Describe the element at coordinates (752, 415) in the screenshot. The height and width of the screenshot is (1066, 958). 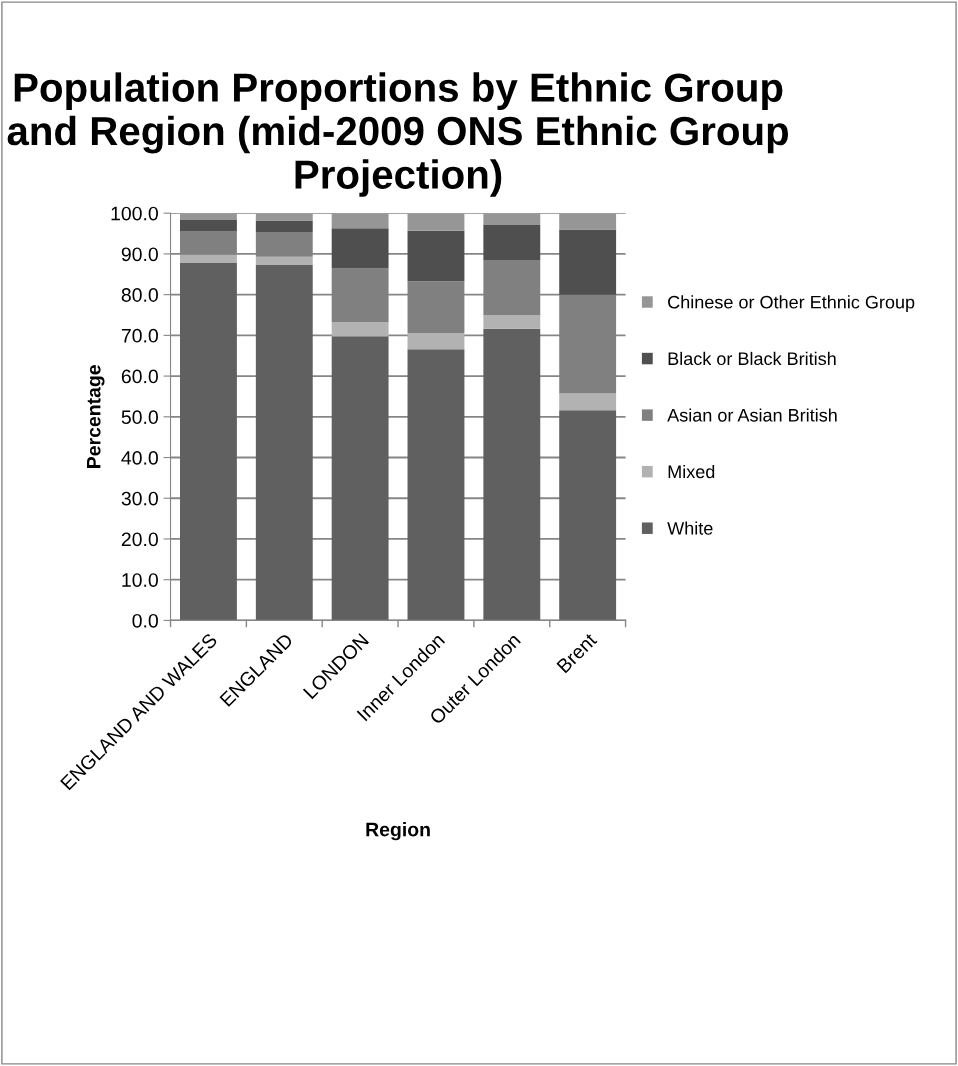
I see `legend-label: Asian or Asian British` at that location.